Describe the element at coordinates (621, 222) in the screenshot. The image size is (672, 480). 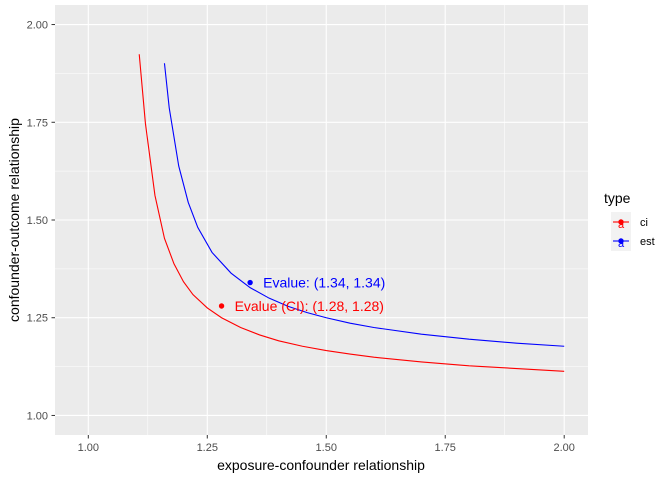
I see `legend-key-point-ci` at that location.